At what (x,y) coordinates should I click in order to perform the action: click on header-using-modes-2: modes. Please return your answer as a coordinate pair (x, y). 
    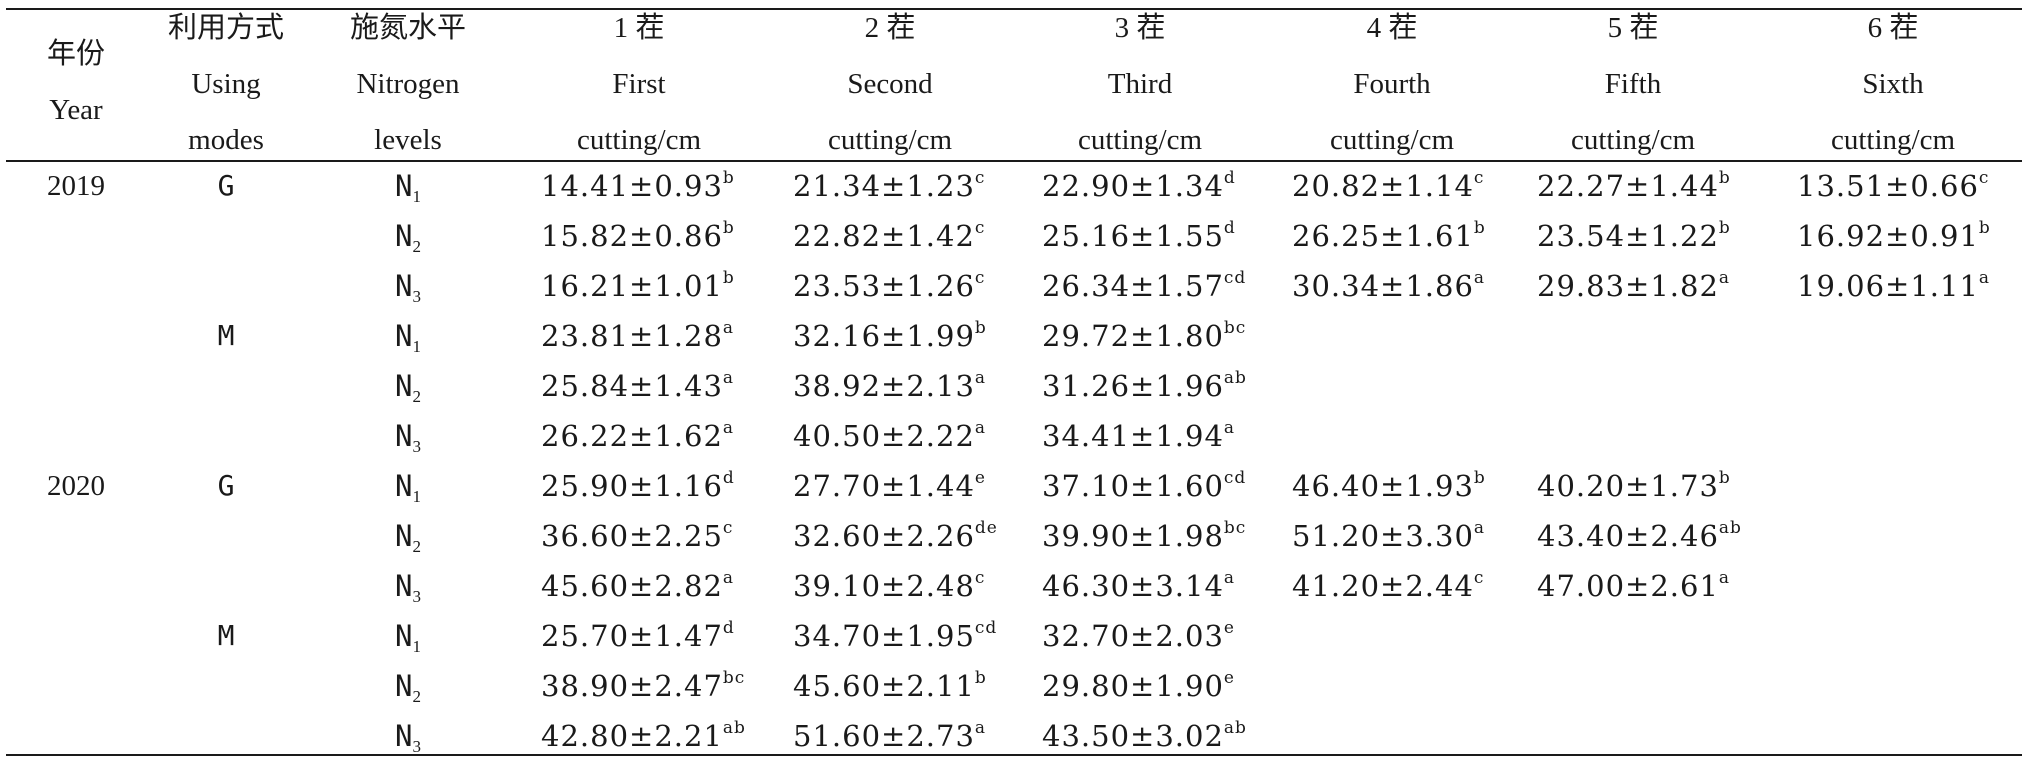
    Looking at the image, I should click on (226, 140).